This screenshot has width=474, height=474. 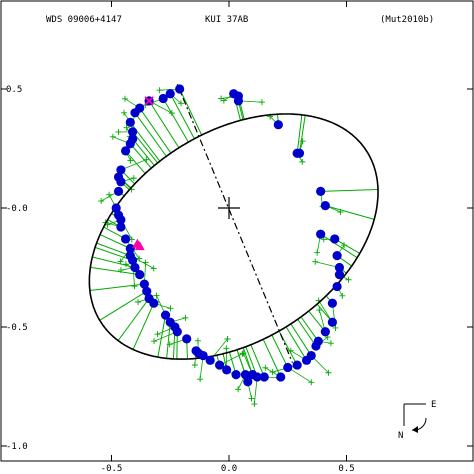 What do you see at coordinates (235, 223) in the screenshot?
I see `line-of-nodes` at bounding box center [235, 223].